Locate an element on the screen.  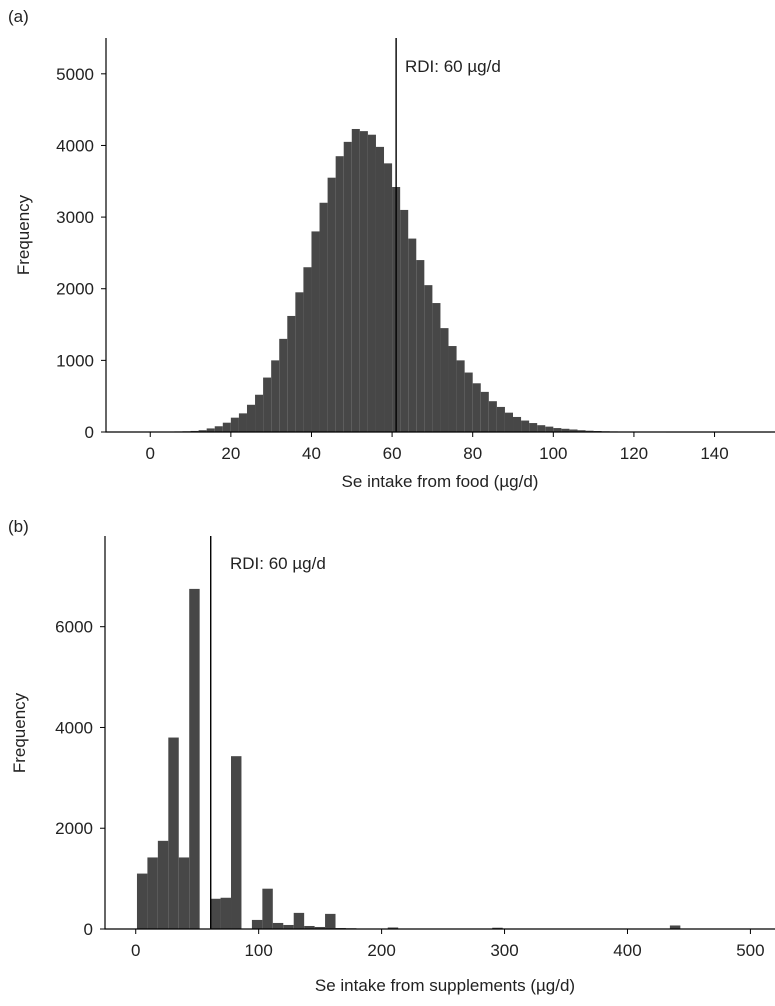
panel-b-x-tick-label: 500 is located at coordinates (750, 950).